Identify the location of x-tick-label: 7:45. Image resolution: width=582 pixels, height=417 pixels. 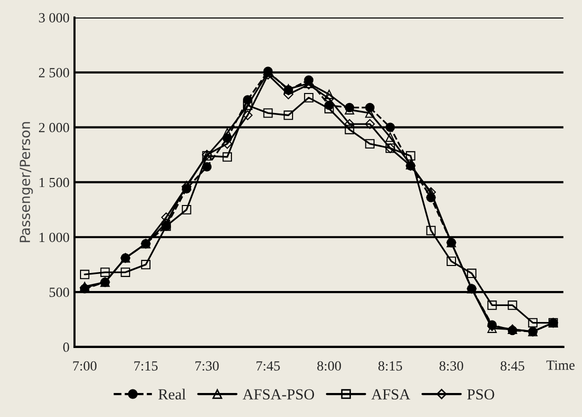
(268, 366).